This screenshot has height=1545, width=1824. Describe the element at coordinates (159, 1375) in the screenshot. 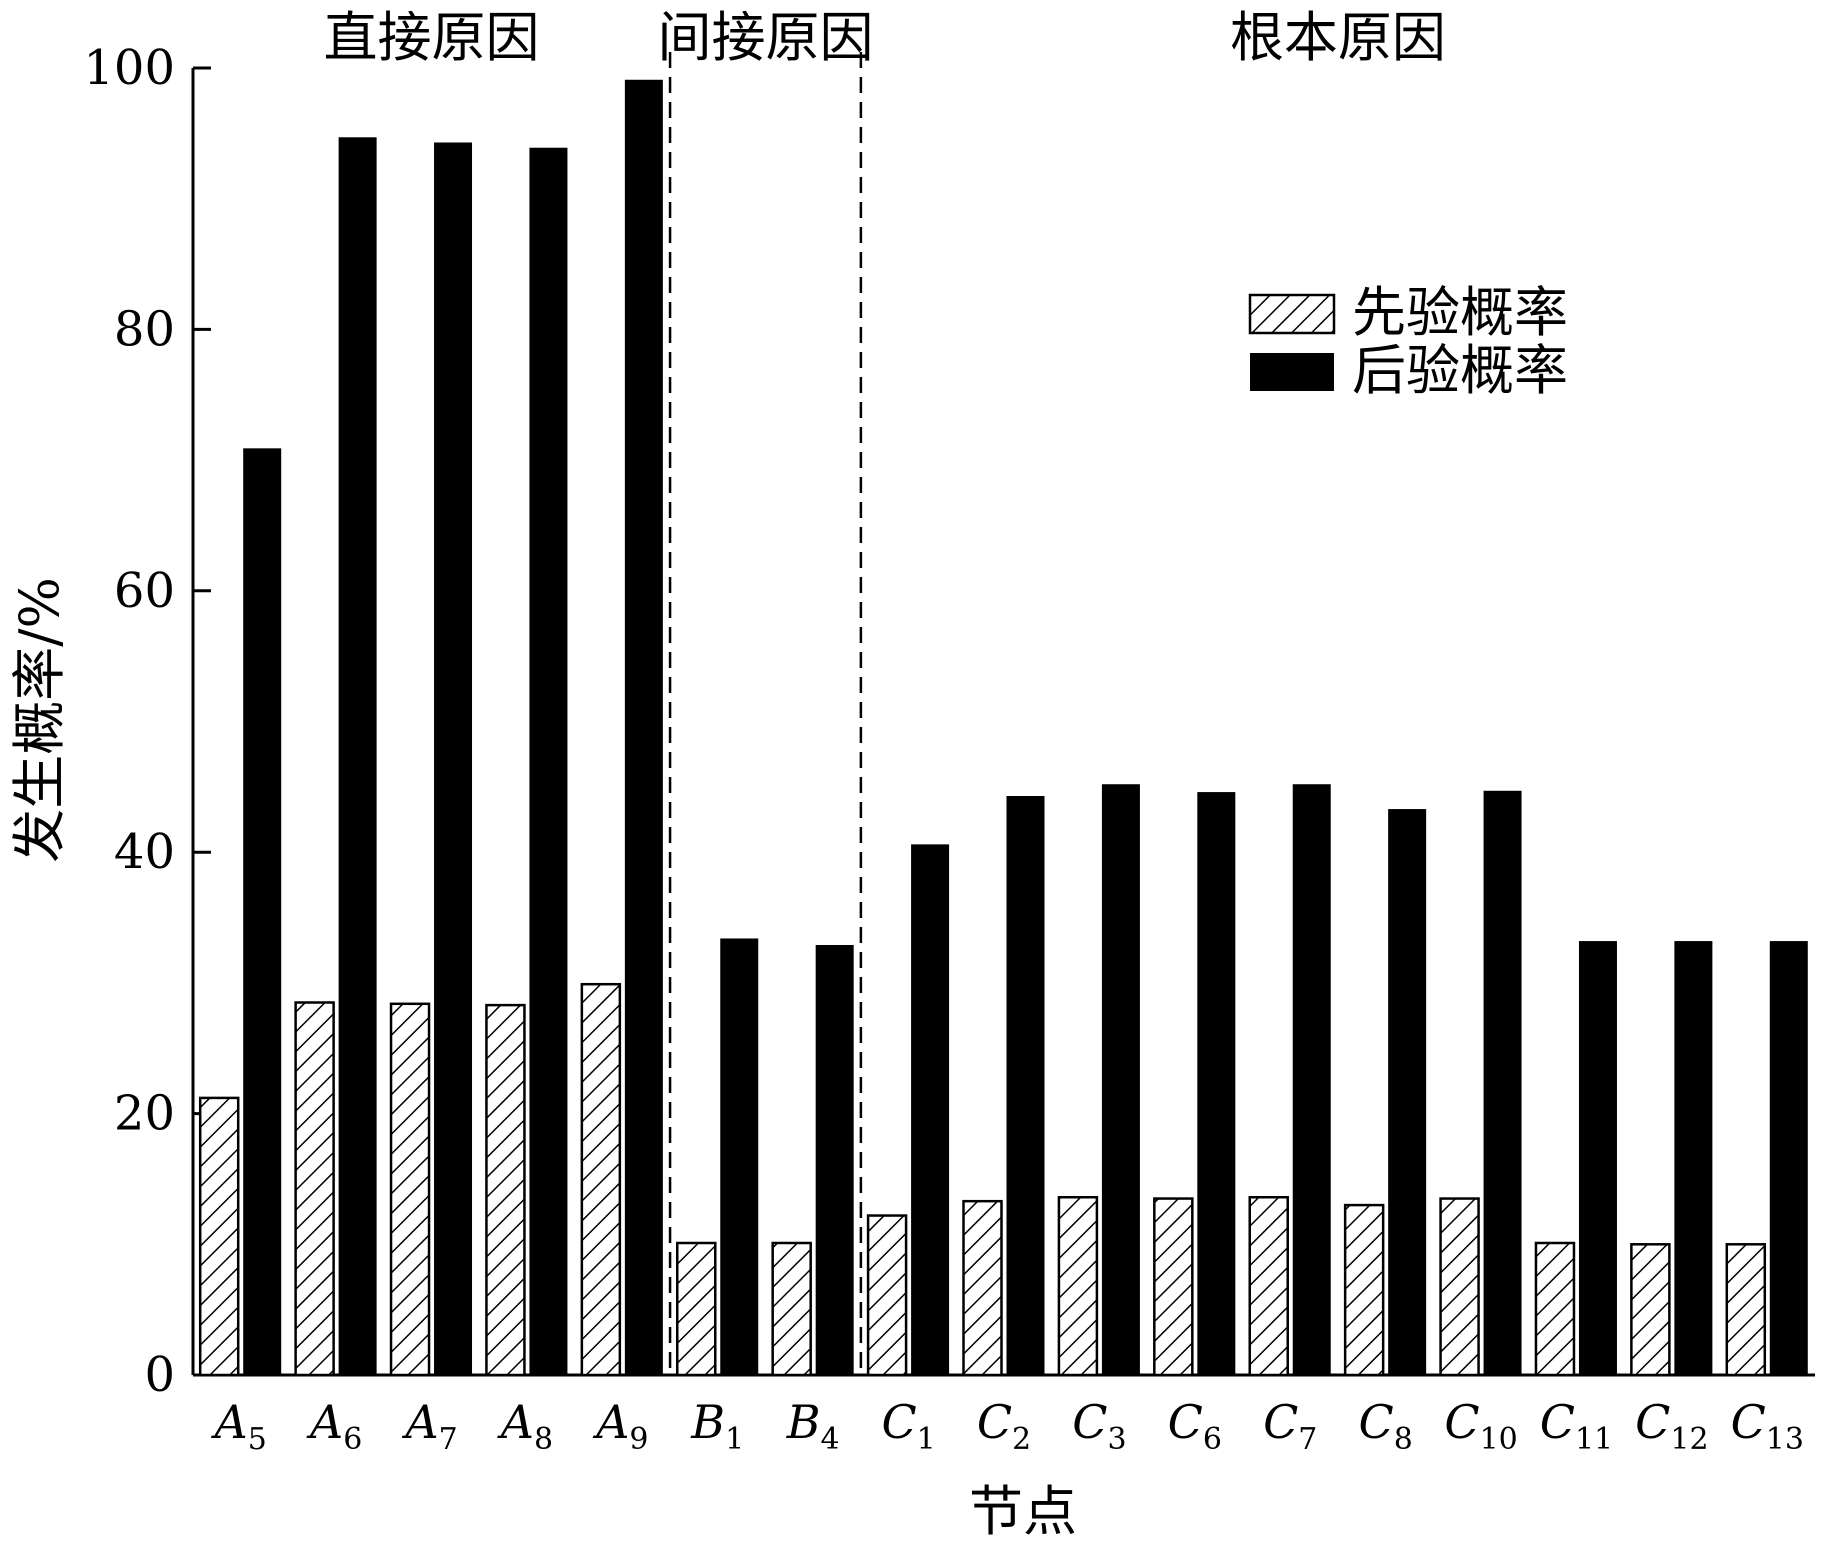

I see `y-tick-label: 0` at that location.